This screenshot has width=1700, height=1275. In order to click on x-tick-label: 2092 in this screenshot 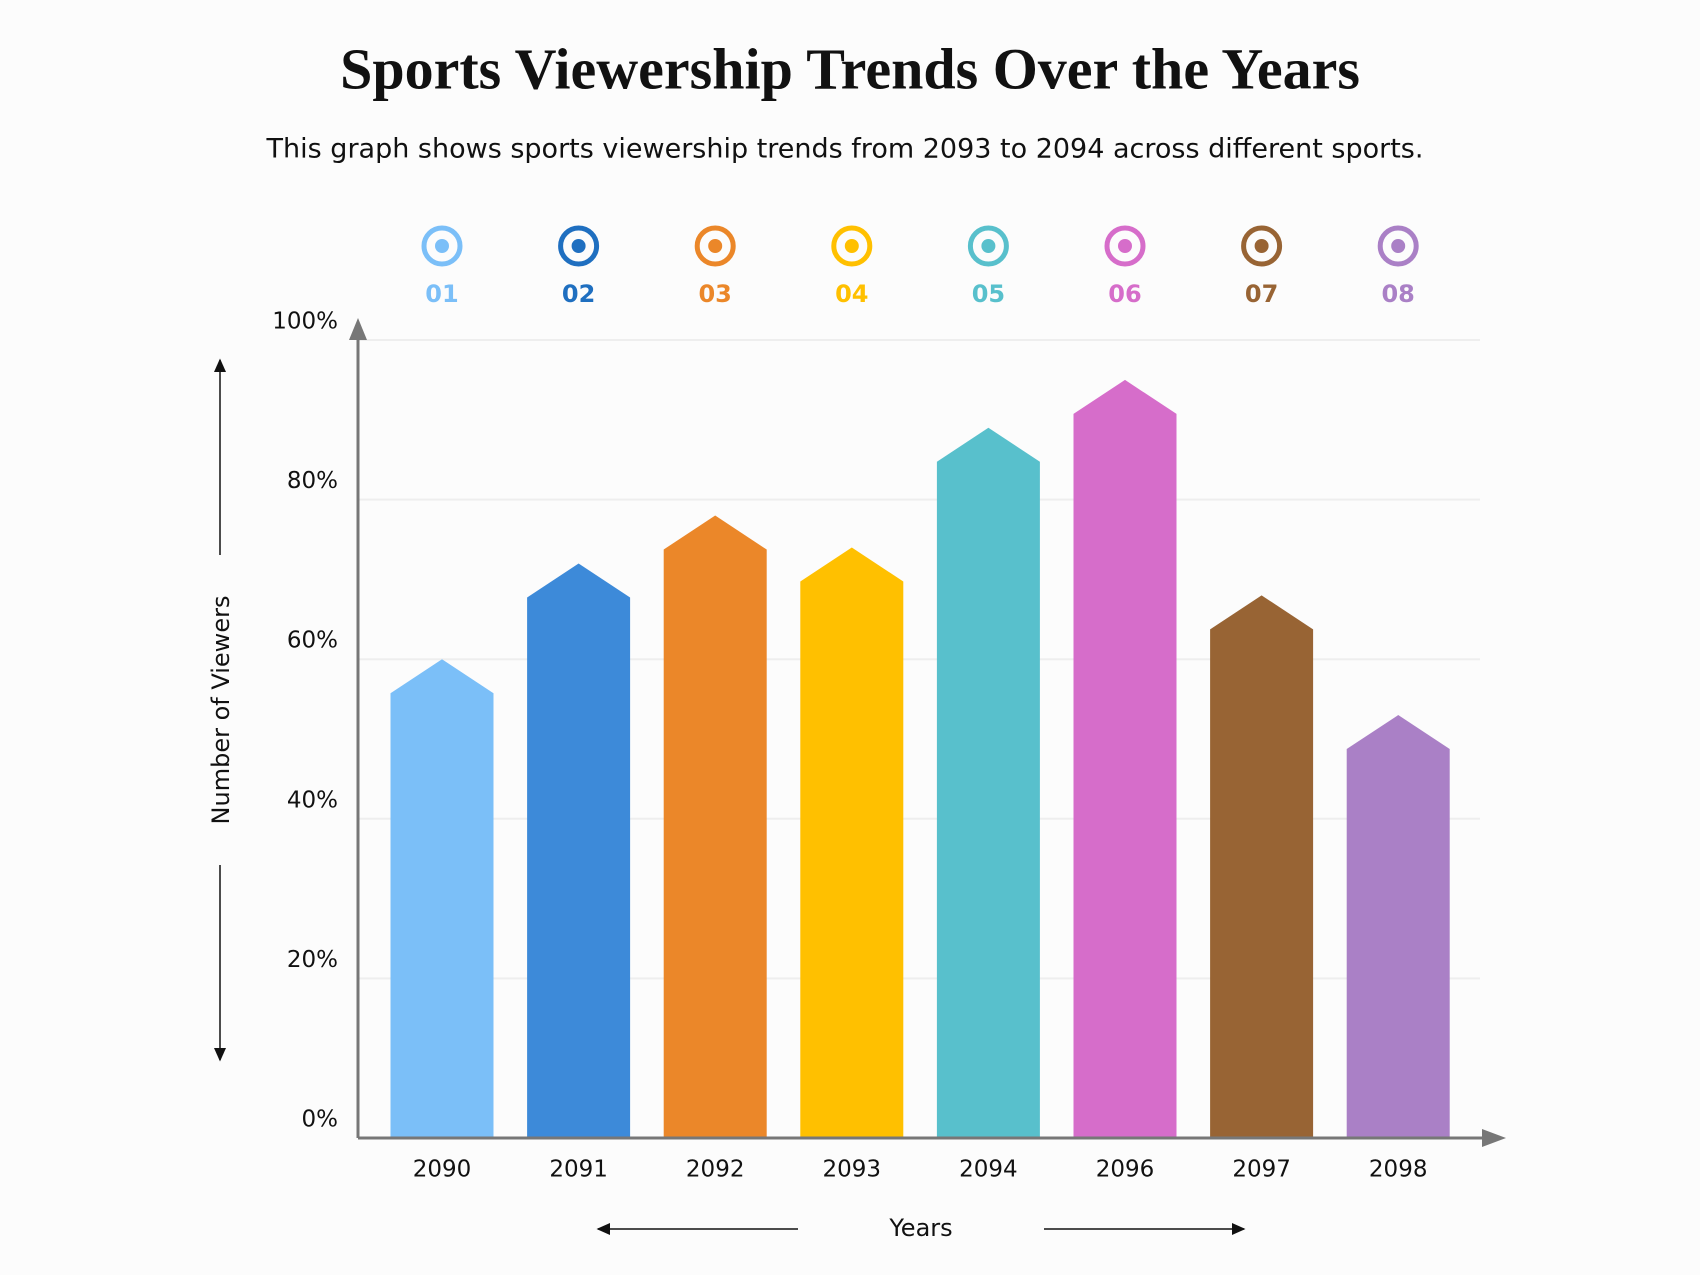, I will do `click(715, 1170)`.